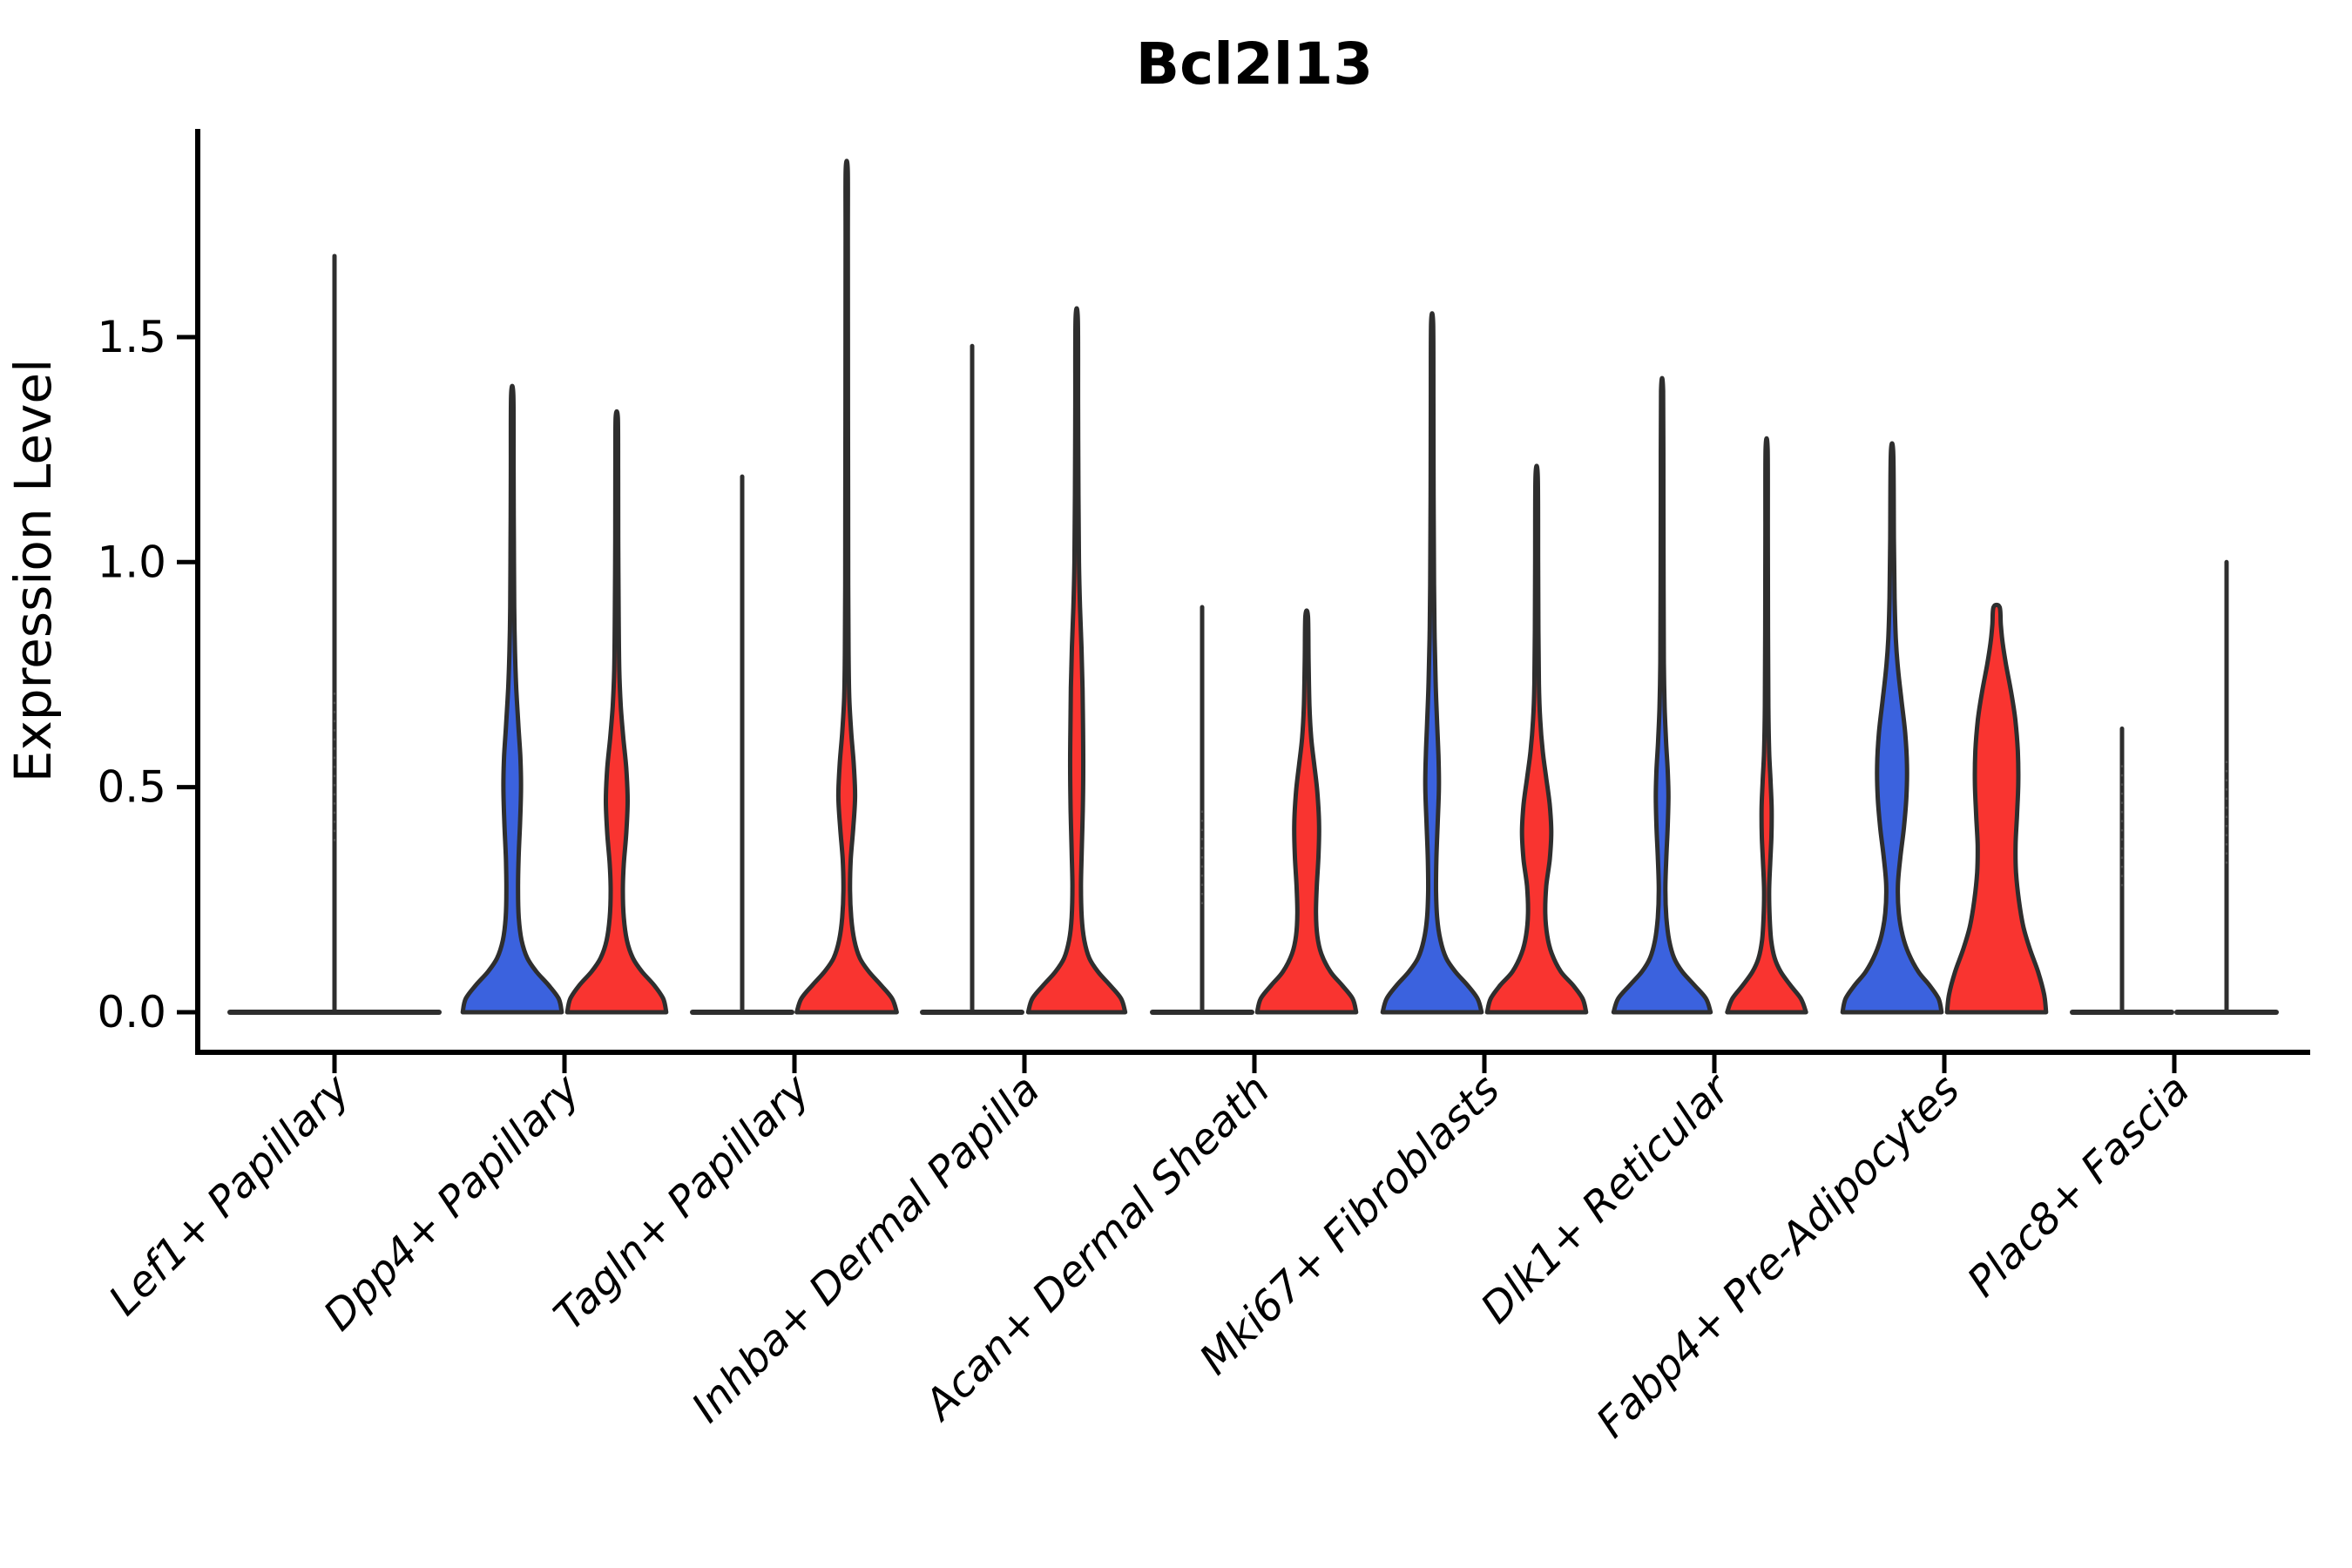 Image resolution: width=2352 pixels, height=1568 pixels. What do you see at coordinates (1306, 811) in the screenshot?
I see `violin-acan-dermal-sheath-red` at bounding box center [1306, 811].